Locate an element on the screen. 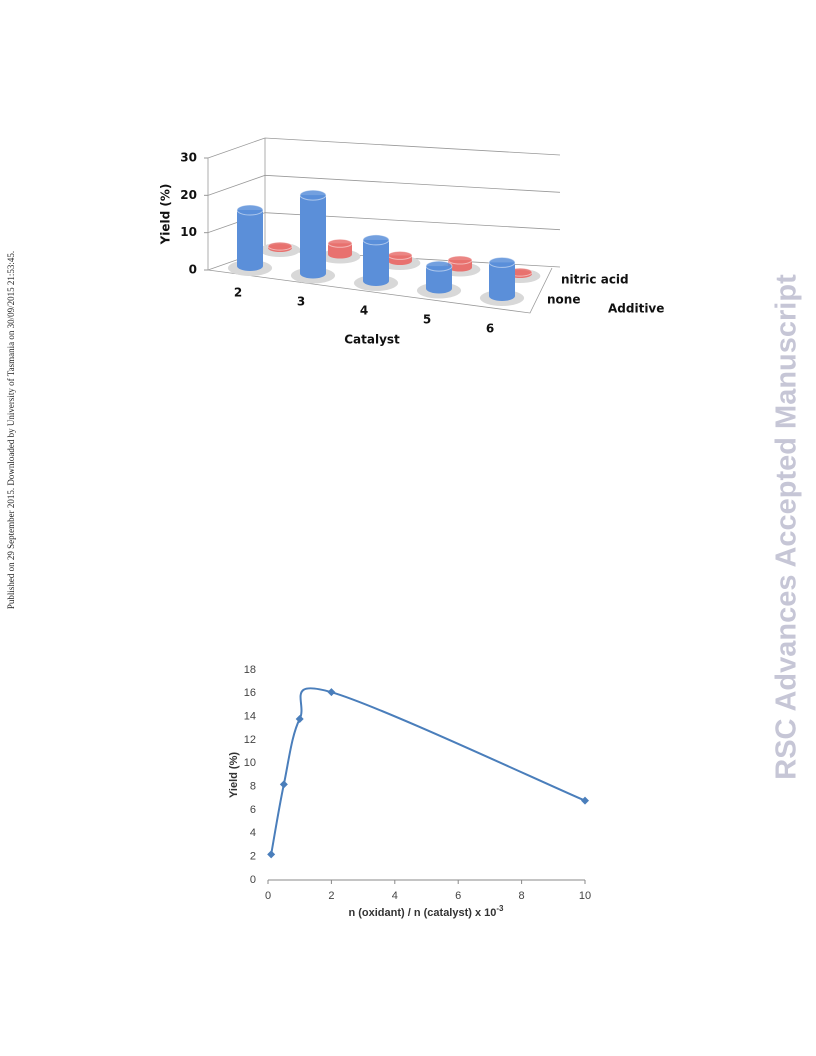 The height and width of the screenshot is (1056, 816). y-tick-label: 12 is located at coordinates (250, 740).